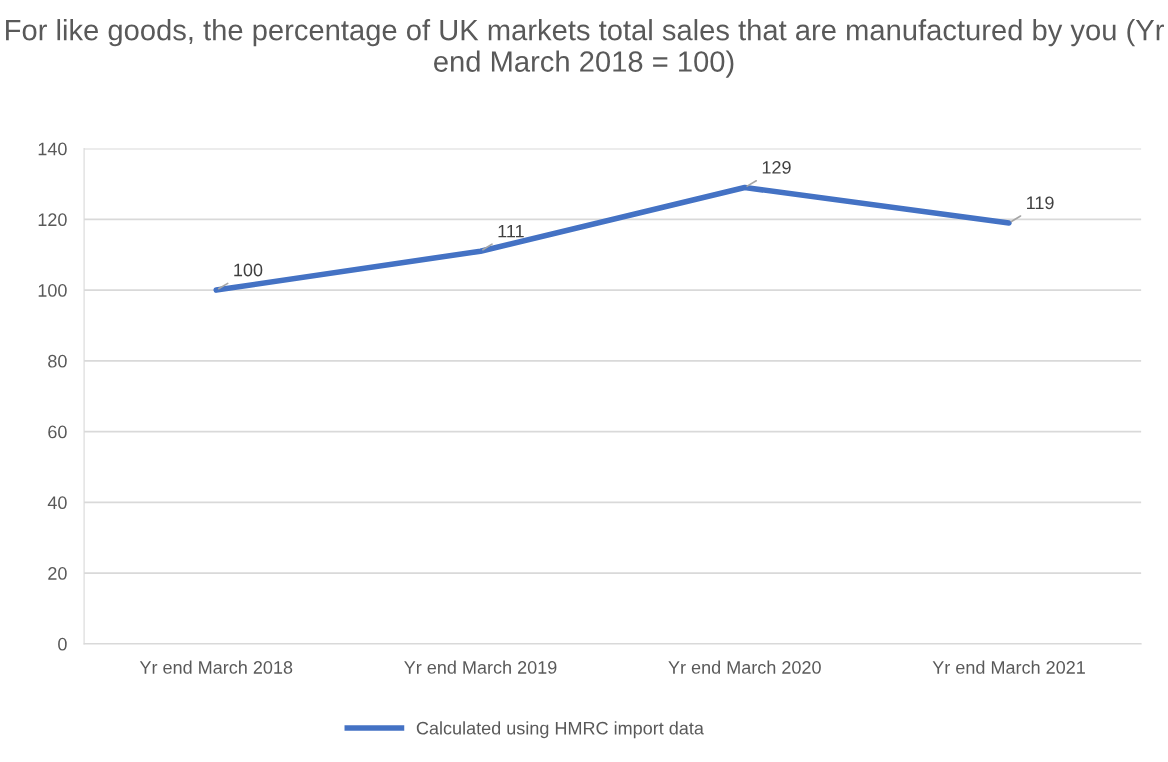 The height and width of the screenshot is (762, 1168). Describe the element at coordinates (776, 167) in the screenshot. I see `data-label: 129` at that location.